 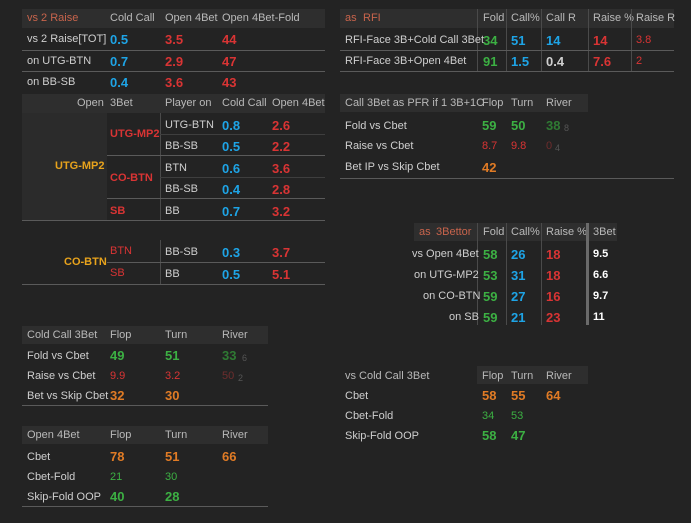 What do you see at coordinates (281, 189) in the screenshot?
I see `open-4bet-value: 2.8` at bounding box center [281, 189].